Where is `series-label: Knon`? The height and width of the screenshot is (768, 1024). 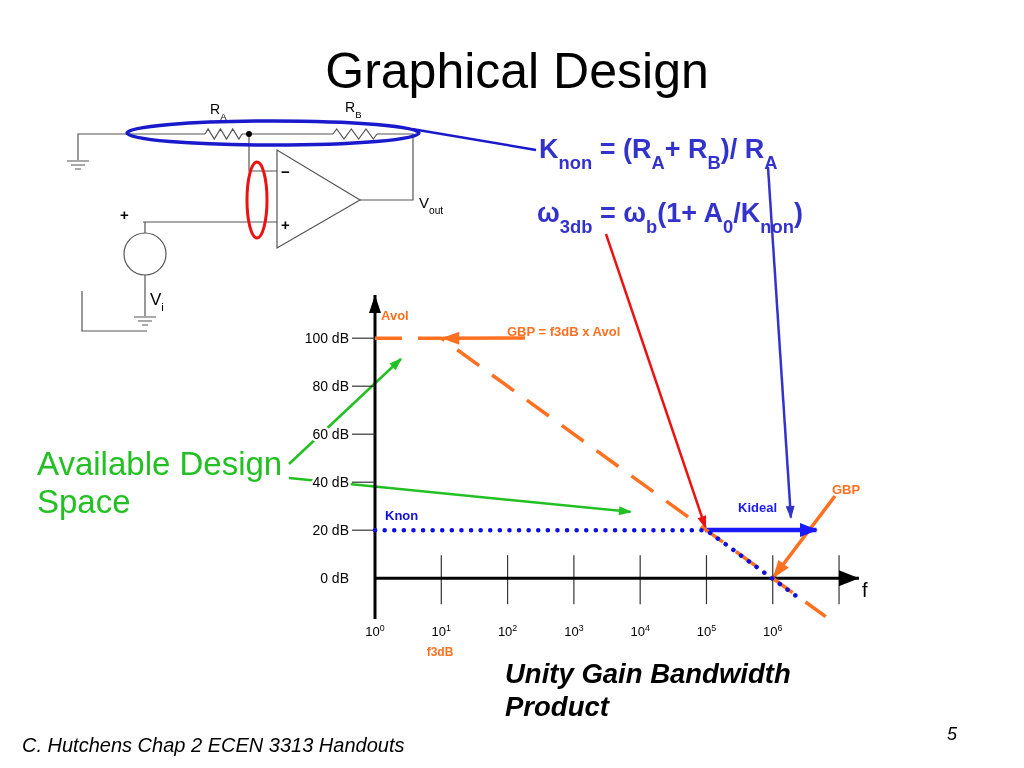 series-label: Knon is located at coordinates (402, 516).